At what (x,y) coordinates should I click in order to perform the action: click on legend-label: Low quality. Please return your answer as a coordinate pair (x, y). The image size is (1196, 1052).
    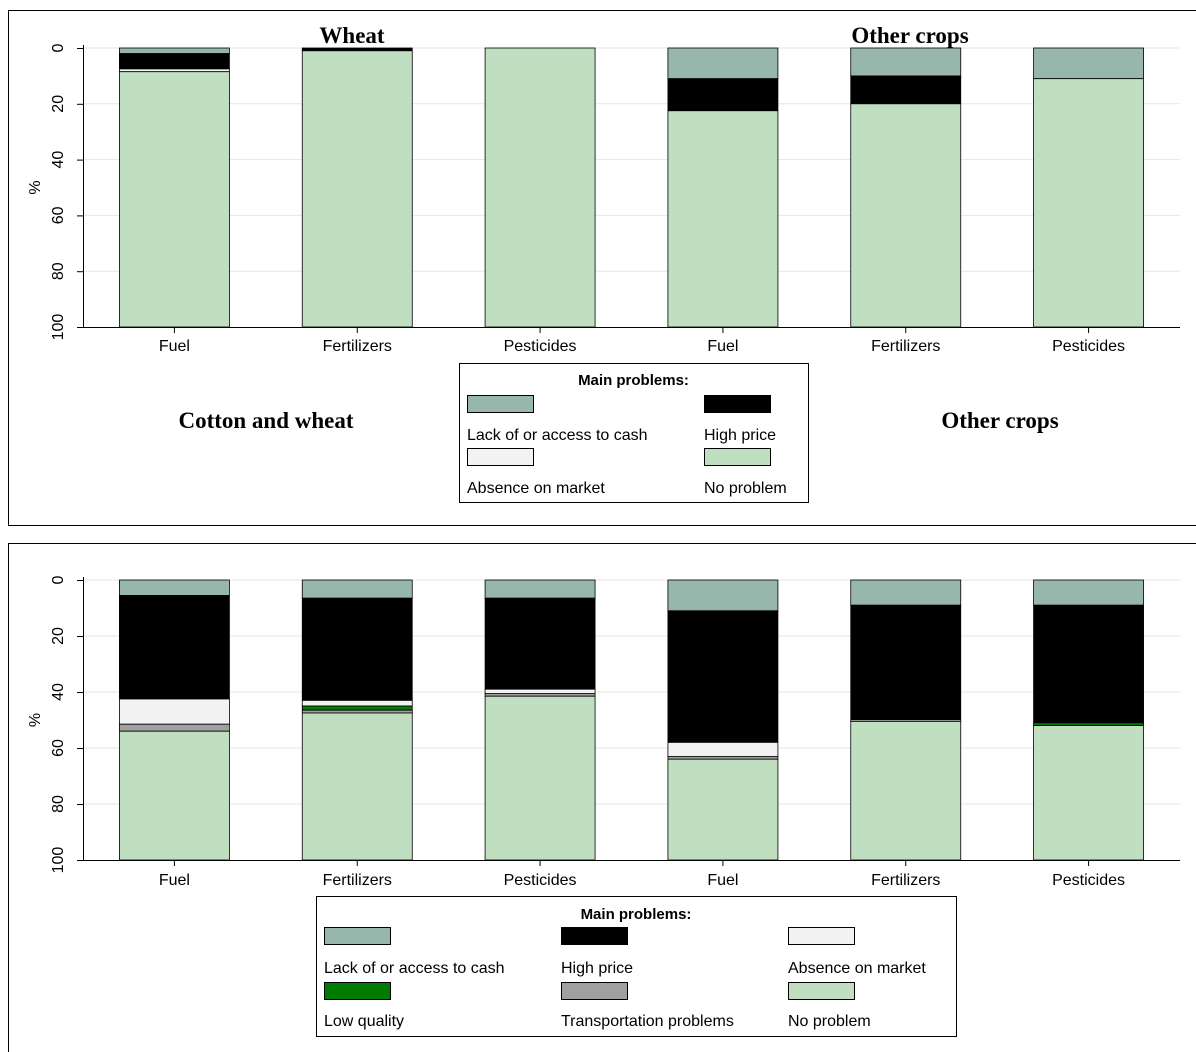
    Looking at the image, I should click on (364, 1021).